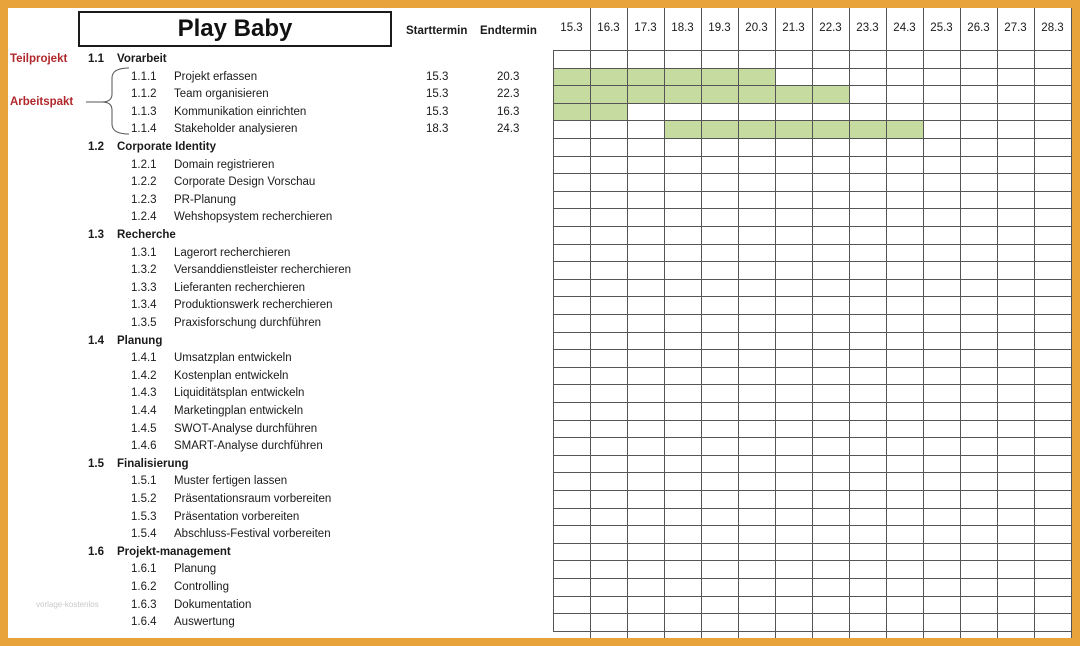 Image resolution: width=1080 pixels, height=646 pixels. What do you see at coordinates (144, 516) in the screenshot?
I see `task-number: 1.5.3` at bounding box center [144, 516].